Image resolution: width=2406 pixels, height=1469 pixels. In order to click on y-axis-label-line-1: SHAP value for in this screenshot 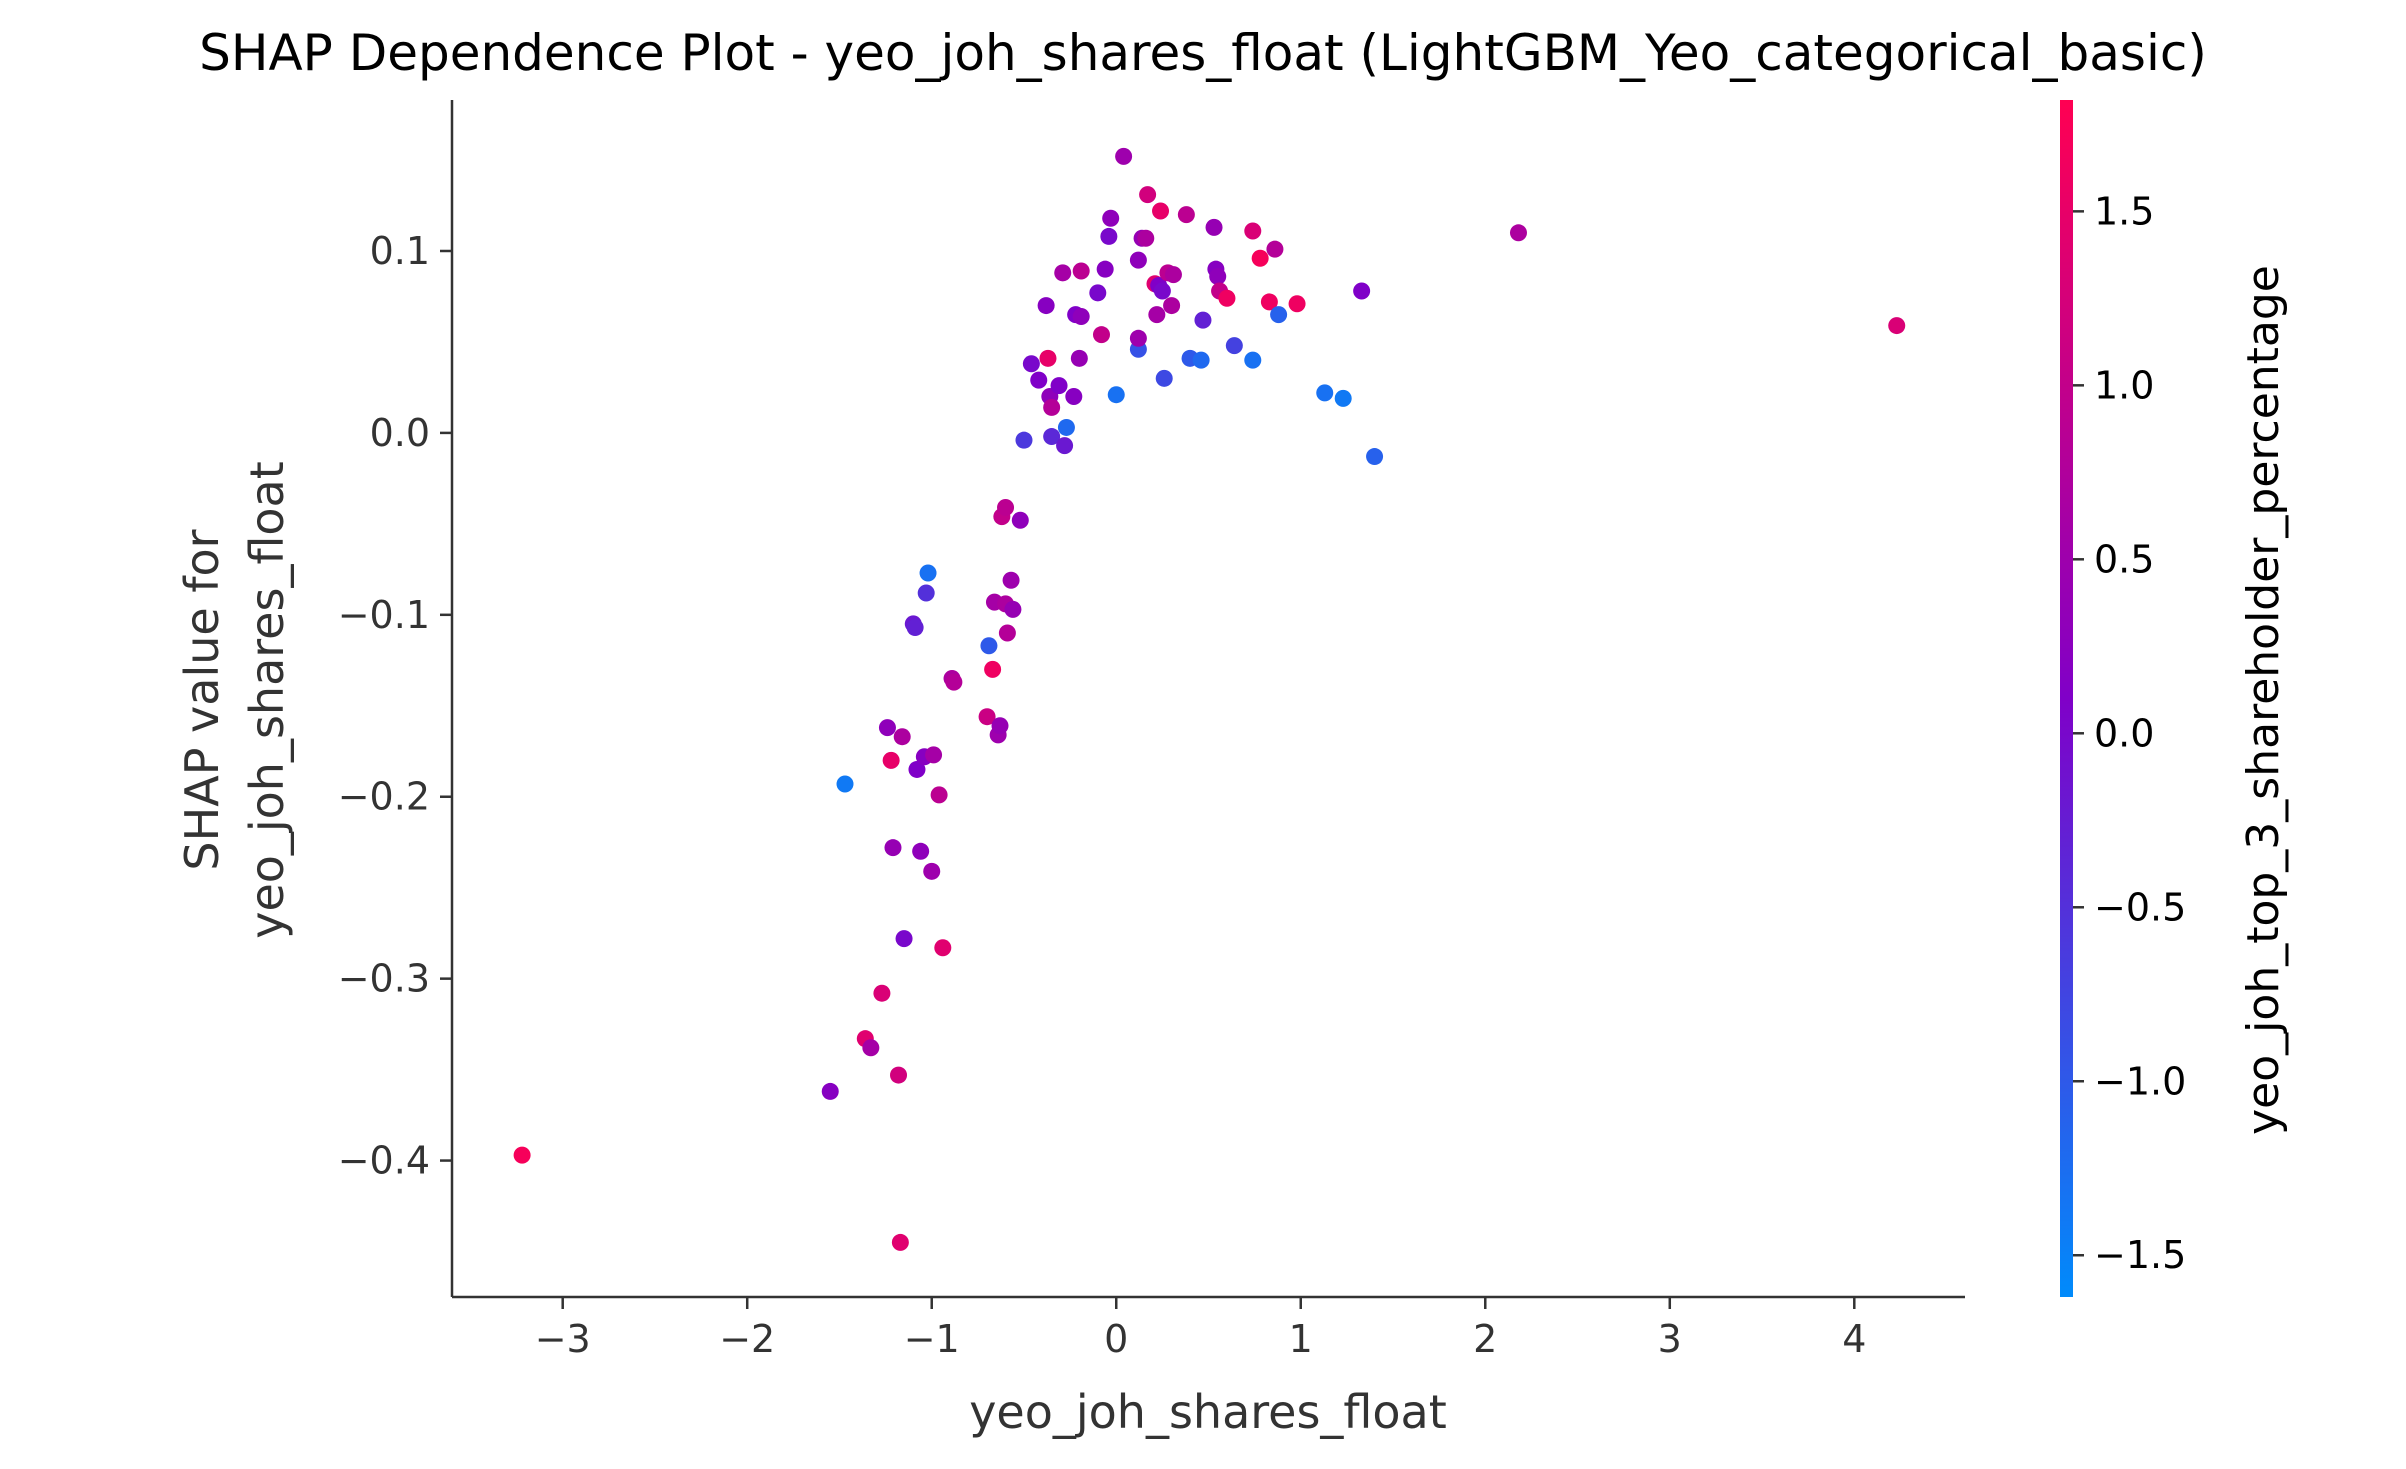, I will do `click(202, 699)`.